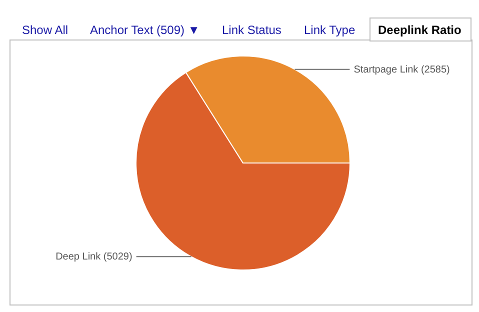 The height and width of the screenshot is (312, 479). What do you see at coordinates (145, 30) in the screenshot?
I see `text: Anchor Text (509) ▼` at bounding box center [145, 30].